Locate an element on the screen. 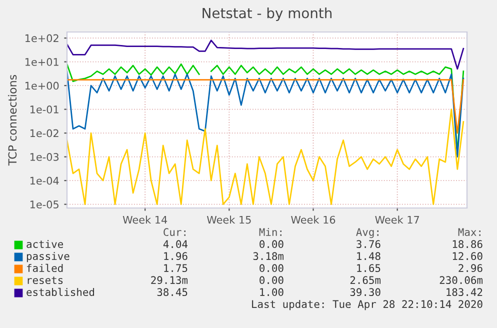 The width and height of the screenshot is (497, 328). x-tick-label: Week 16 is located at coordinates (313, 220).